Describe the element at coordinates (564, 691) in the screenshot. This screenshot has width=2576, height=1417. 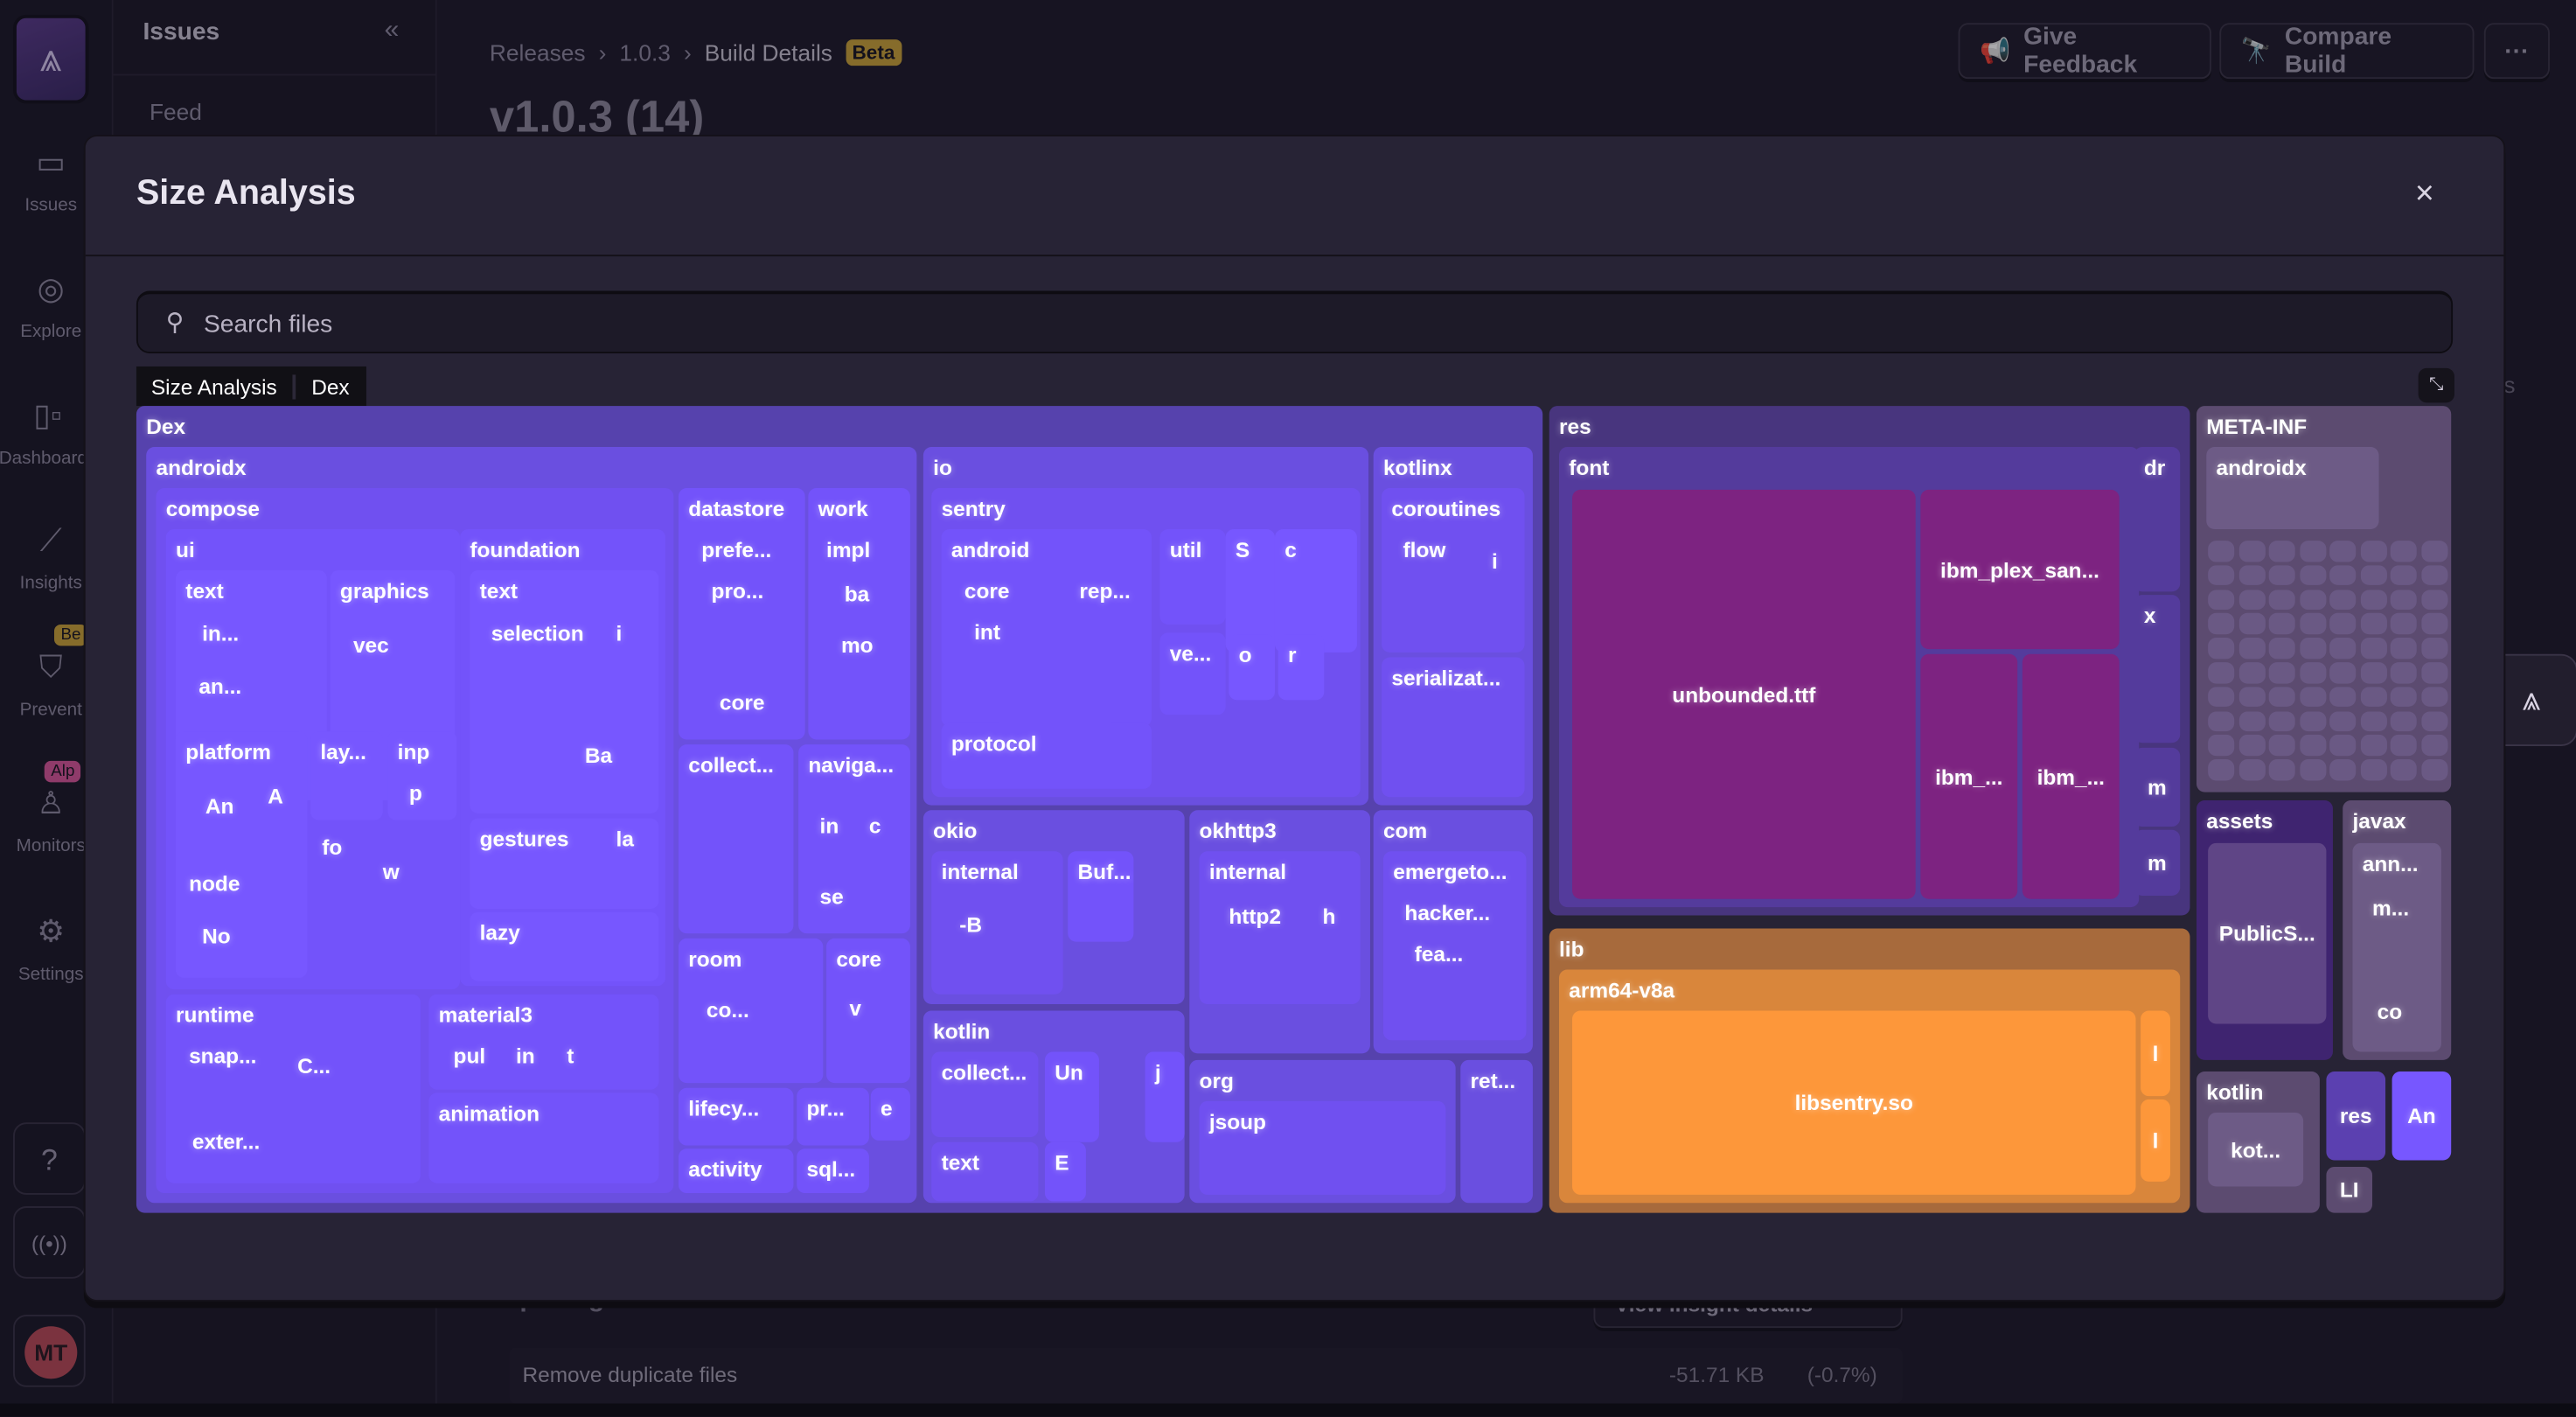
I see `treemap-node-f-text: text` at that location.